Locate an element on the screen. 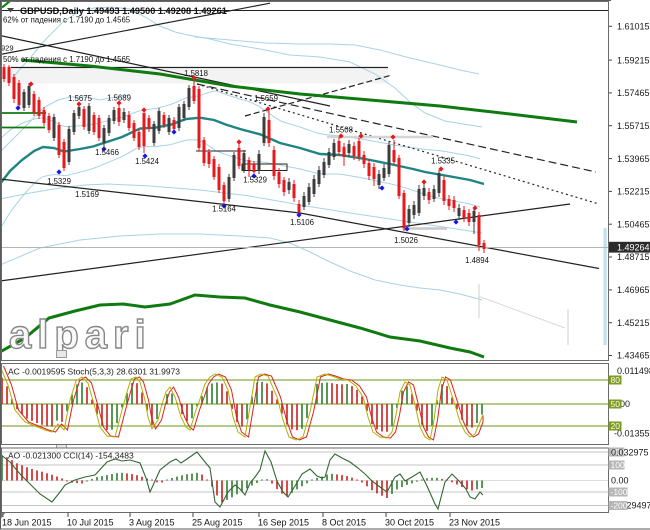  svg-text: 1.61015 is located at coordinates (633, 27).